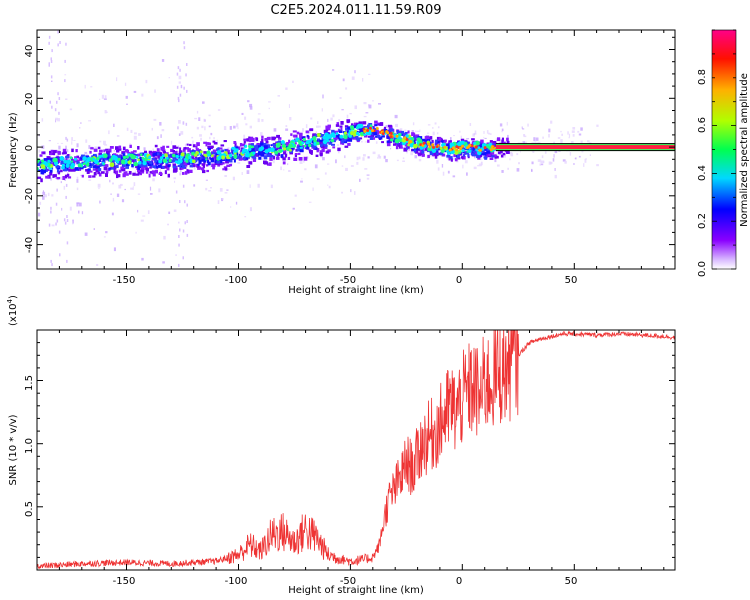  What do you see at coordinates (702, 221) in the screenshot?
I see `colorbar-tick-label: 0.2` at bounding box center [702, 221].